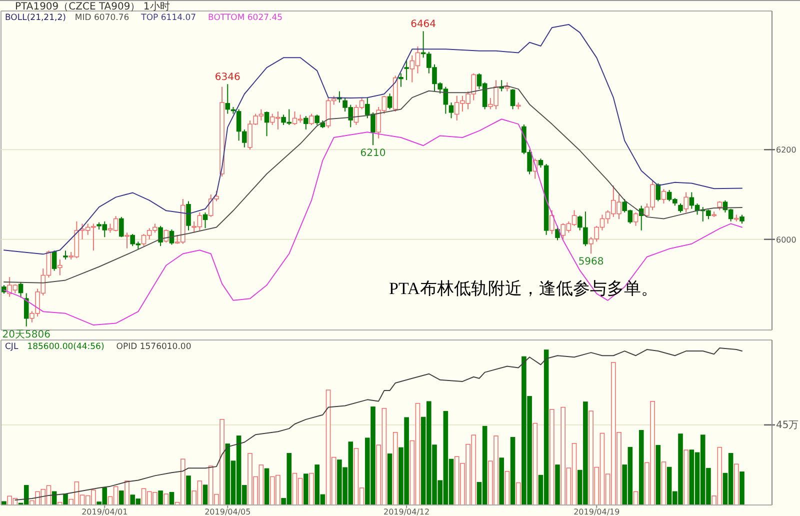 The height and width of the screenshot is (516, 800). I want to click on x-tick-label: 2019/04/05, so click(227, 512).